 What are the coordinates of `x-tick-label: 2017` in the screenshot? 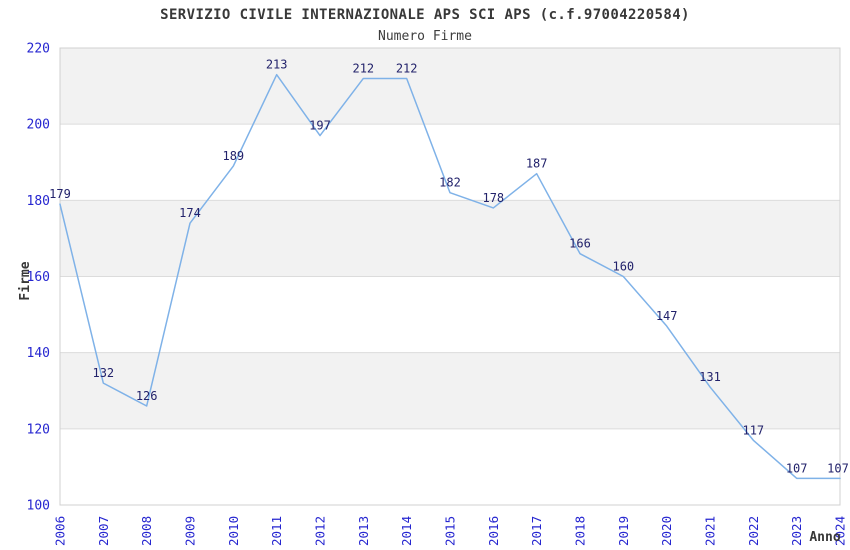 It's located at (536, 531).